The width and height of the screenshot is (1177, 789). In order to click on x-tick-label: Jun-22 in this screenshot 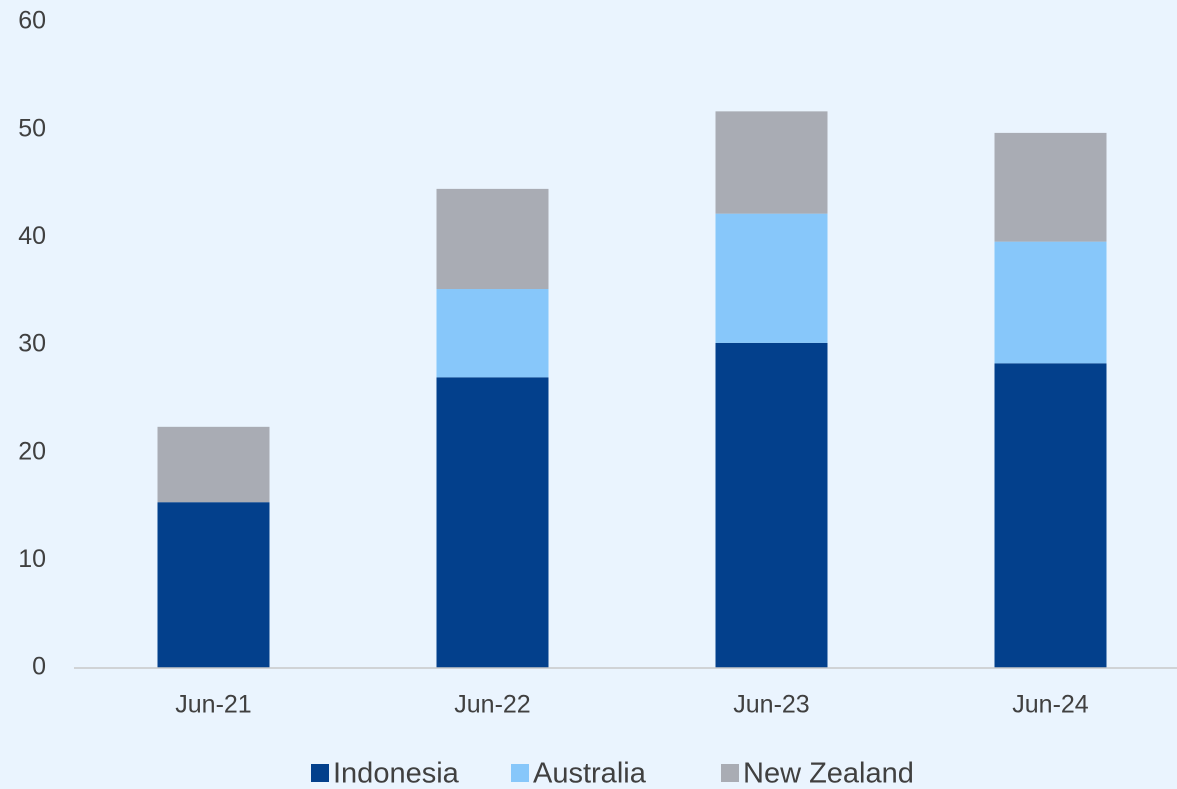, I will do `click(492, 705)`.